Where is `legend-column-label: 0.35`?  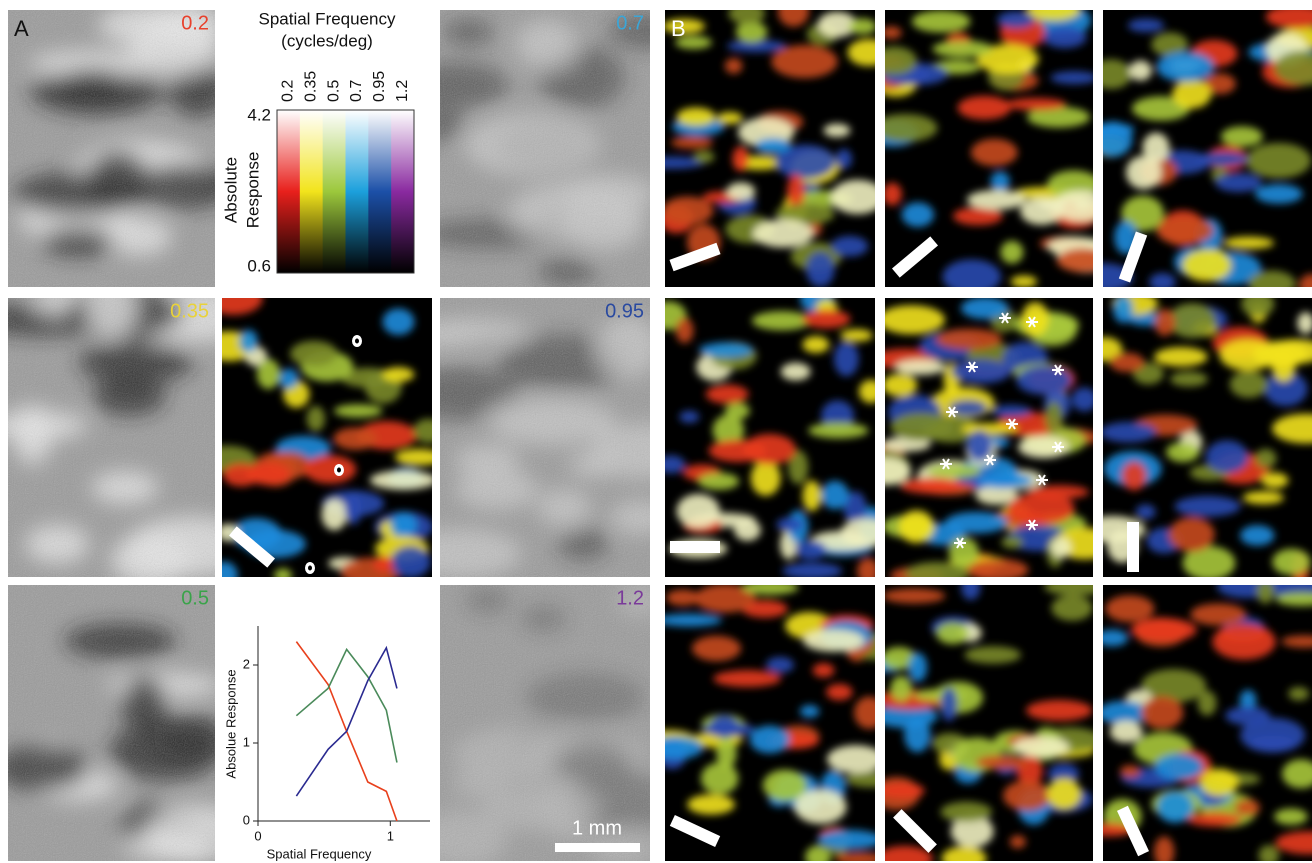 legend-column-label: 0.35 is located at coordinates (310, 86).